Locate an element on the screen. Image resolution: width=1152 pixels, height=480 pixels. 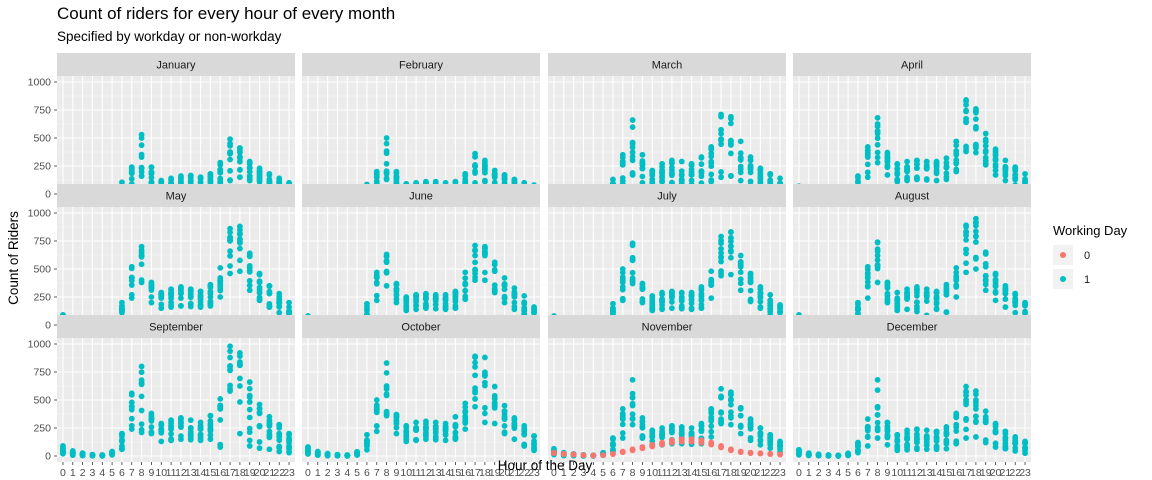
x-tick-label: 21 is located at coordinates (515, 473).